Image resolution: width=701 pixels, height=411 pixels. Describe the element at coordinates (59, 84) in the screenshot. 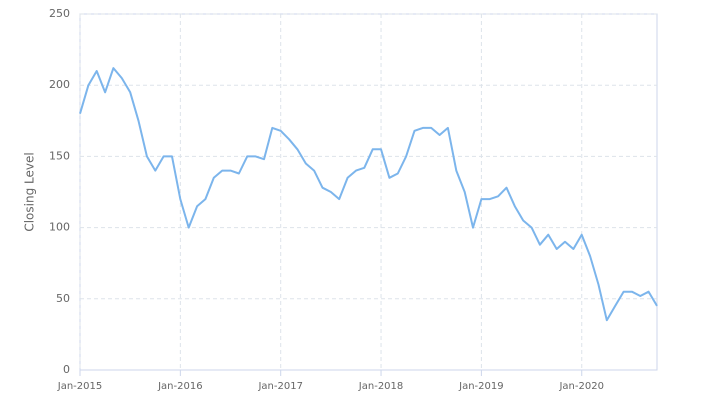

I see `y-tick-label: 200` at that location.